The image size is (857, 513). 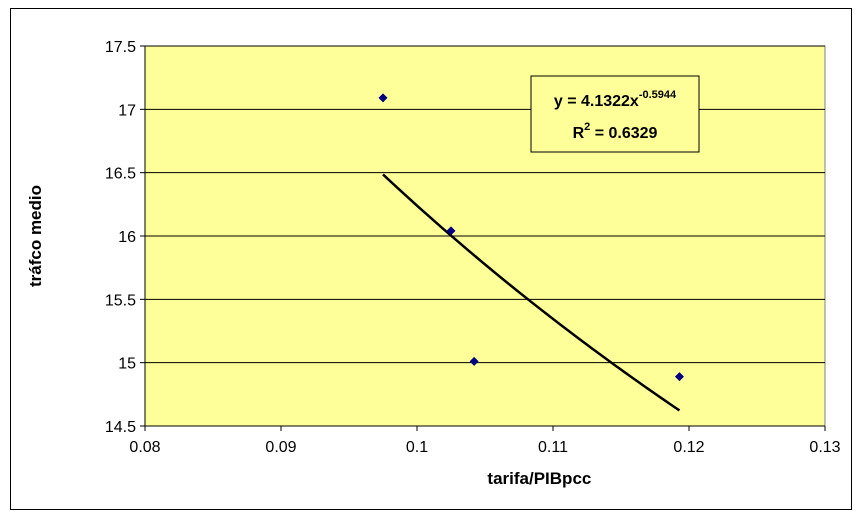 I want to click on equation-box-border, so click(x=615, y=114).